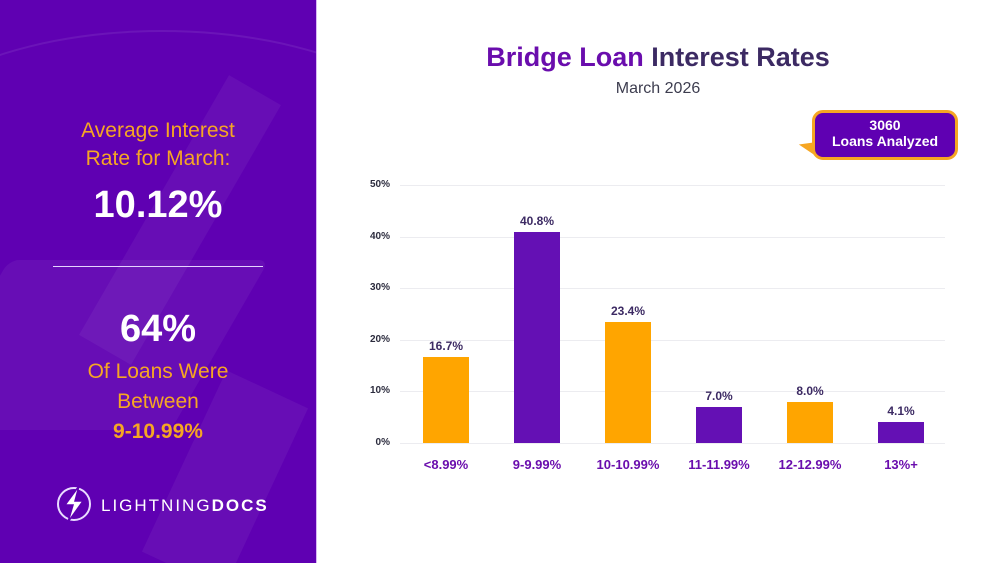 The height and width of the screenshot is (563, 1000). I want to click on share-value: 64%, so click(158, 329).